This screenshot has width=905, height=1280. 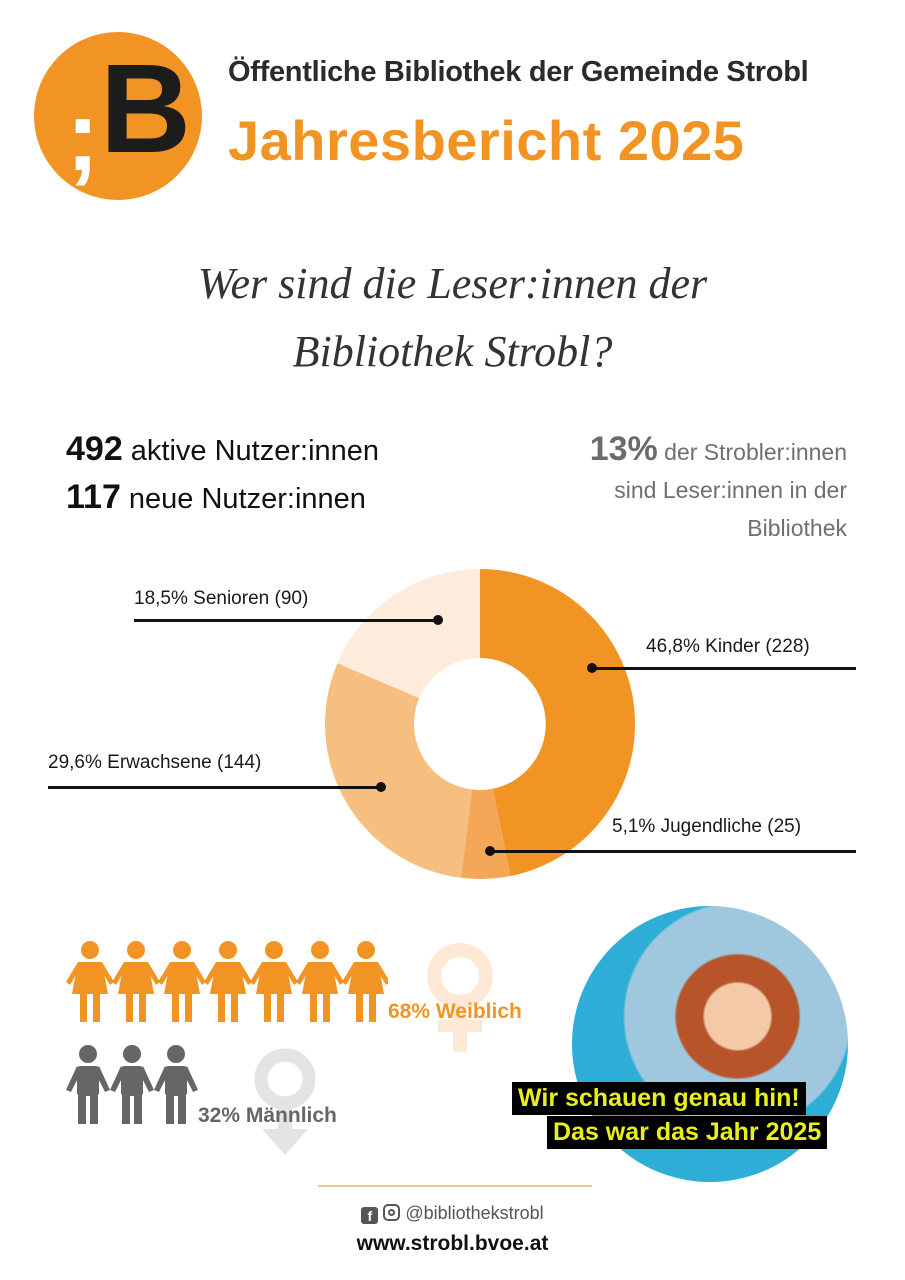 What do you see at coordinates (490, 851) in the screenshot?
I see `leader-dot-jugendliche` at bounding box center [490, 851].